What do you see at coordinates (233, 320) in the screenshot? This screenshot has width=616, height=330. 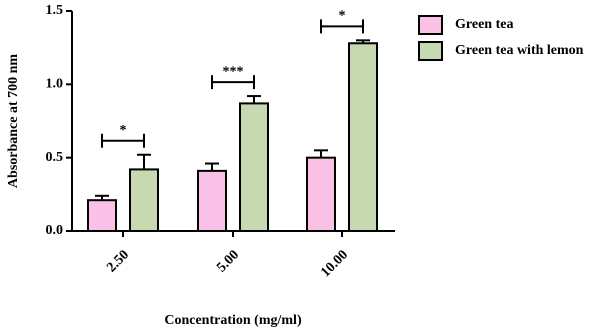 I see `x-axis-label: Concentration (mg/ml)` at bounding box center [233, 320].